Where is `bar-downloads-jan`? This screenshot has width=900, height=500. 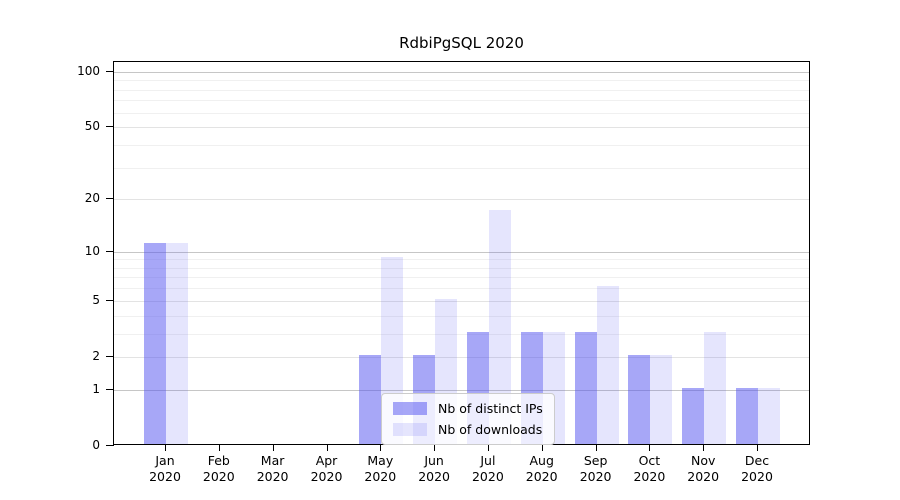 bar-downloads-jan is located at coordinates (177, 343).